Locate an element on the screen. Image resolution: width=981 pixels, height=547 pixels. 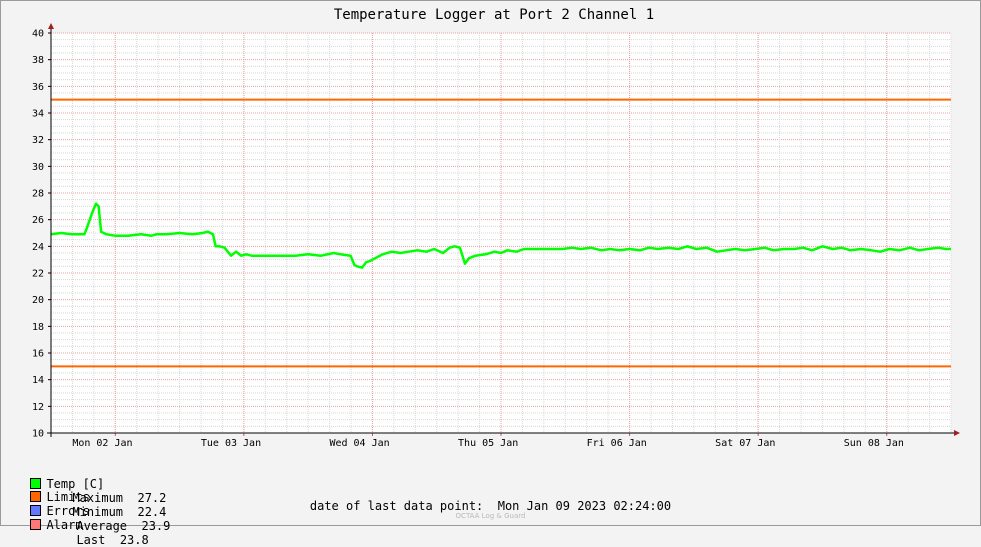
last-point-label: date of last data point: is located at coordinates (396, 506).